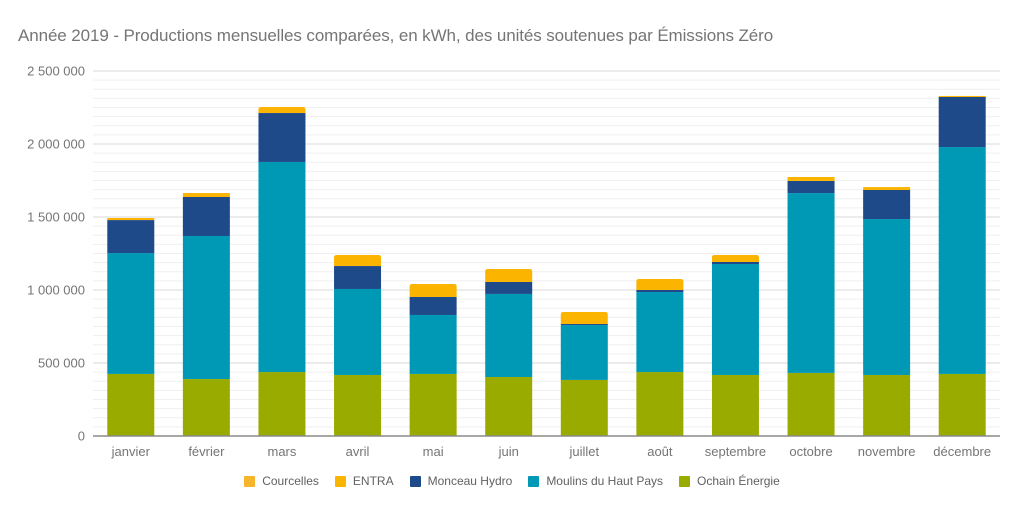 This screenshot has height=516, width=1024. I want to click on y-tick-label: 1 000 000, so click(56, 290).